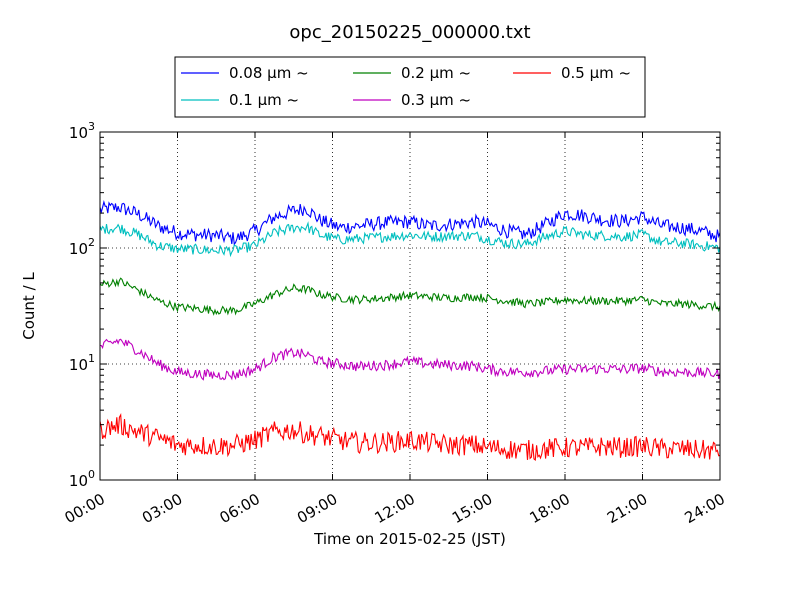 This screenshot has width=800, height=600. Describe the element at coordinates (550, 508) in the screenshot. I see `x-tick-label: 18:00` at that location.